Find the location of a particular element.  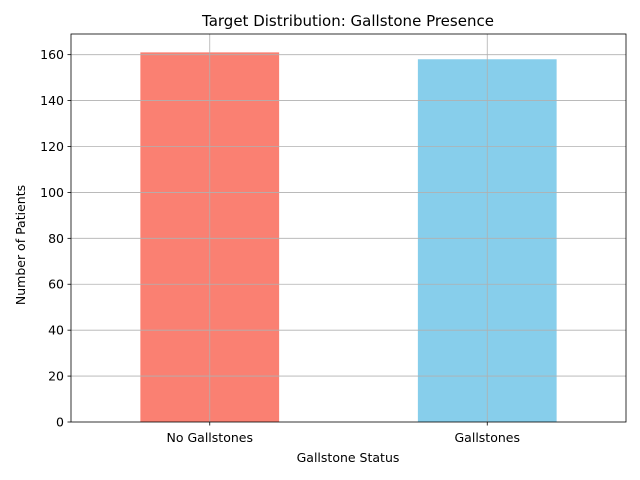

y-tick-label-4: 80 is located at coordinates (56, 238).